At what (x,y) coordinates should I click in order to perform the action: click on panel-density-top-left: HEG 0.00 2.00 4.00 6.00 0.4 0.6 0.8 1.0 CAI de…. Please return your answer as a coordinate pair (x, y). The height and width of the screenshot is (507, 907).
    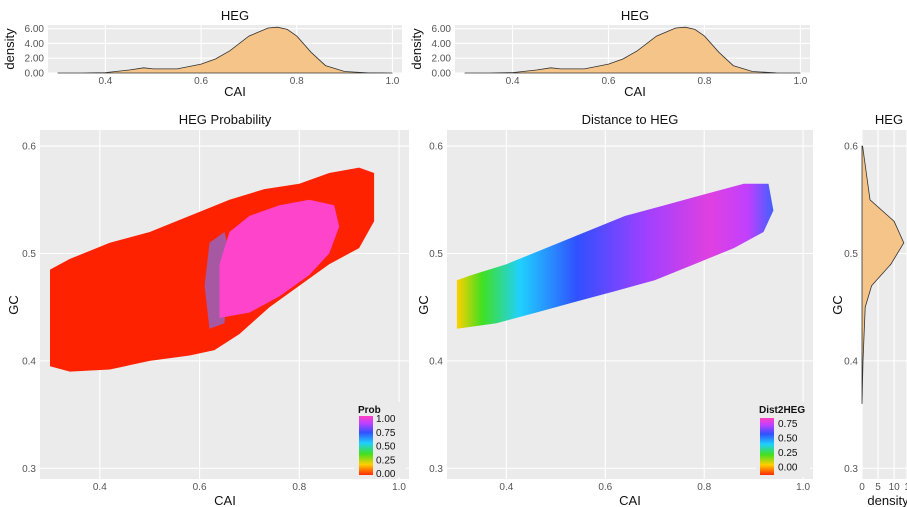
    Looking at the image, I should click on (202, 53).